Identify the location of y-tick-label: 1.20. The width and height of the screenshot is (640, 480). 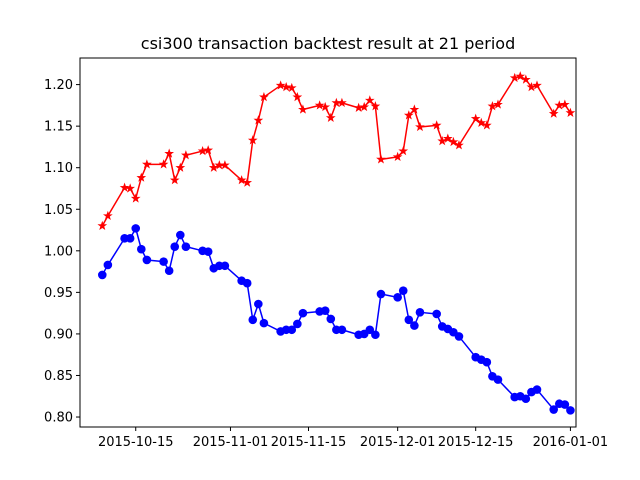
(58, 85).